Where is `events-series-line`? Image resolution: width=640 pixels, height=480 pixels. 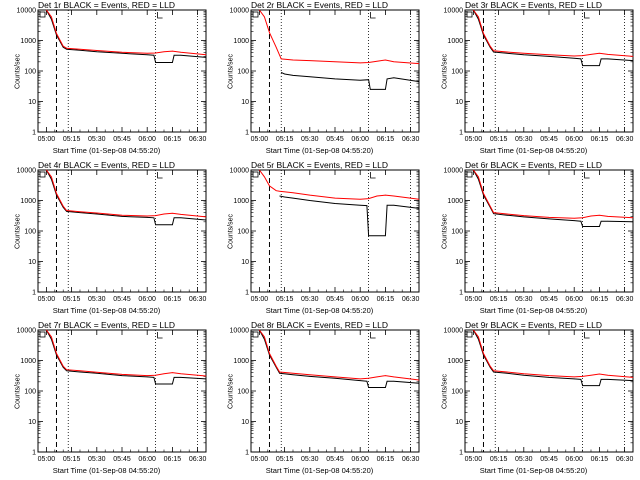
events-series-line is located at coordinates (553, 358).